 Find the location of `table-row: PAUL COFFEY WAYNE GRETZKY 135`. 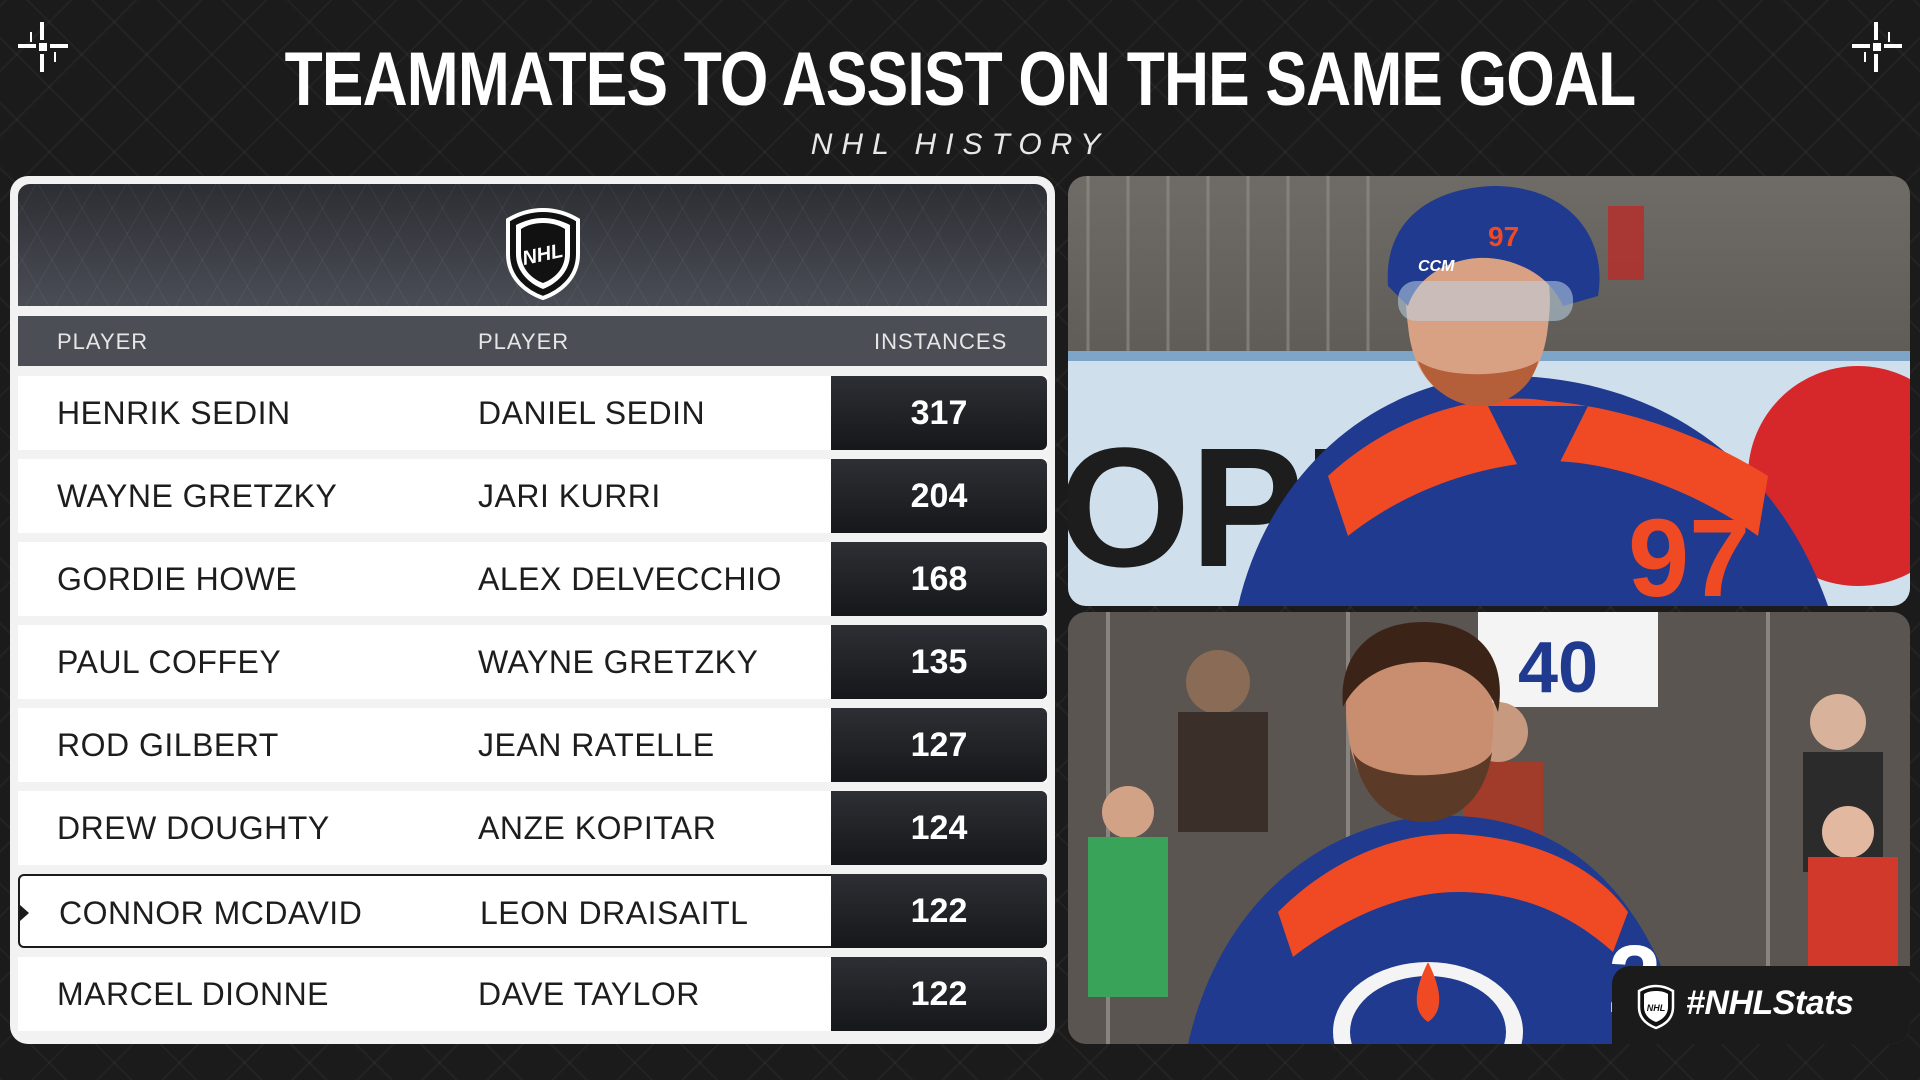

table-row: PAUL COFFEY WAYNE GRETZKY 135 is located at coordinates (532, 662).